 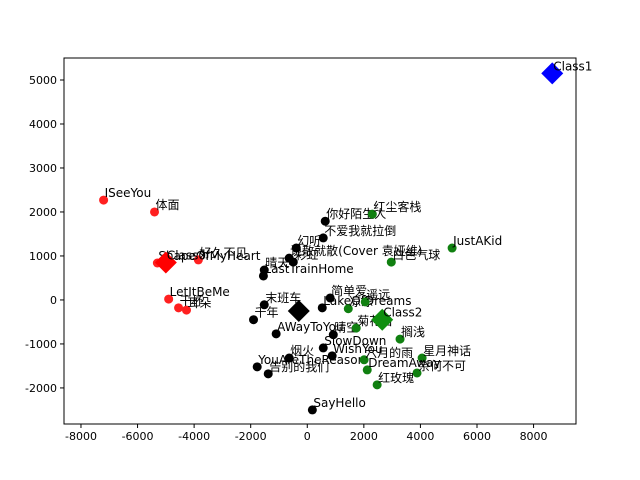 I want to click on point-label: SayHello, so click(x=339, y=403).